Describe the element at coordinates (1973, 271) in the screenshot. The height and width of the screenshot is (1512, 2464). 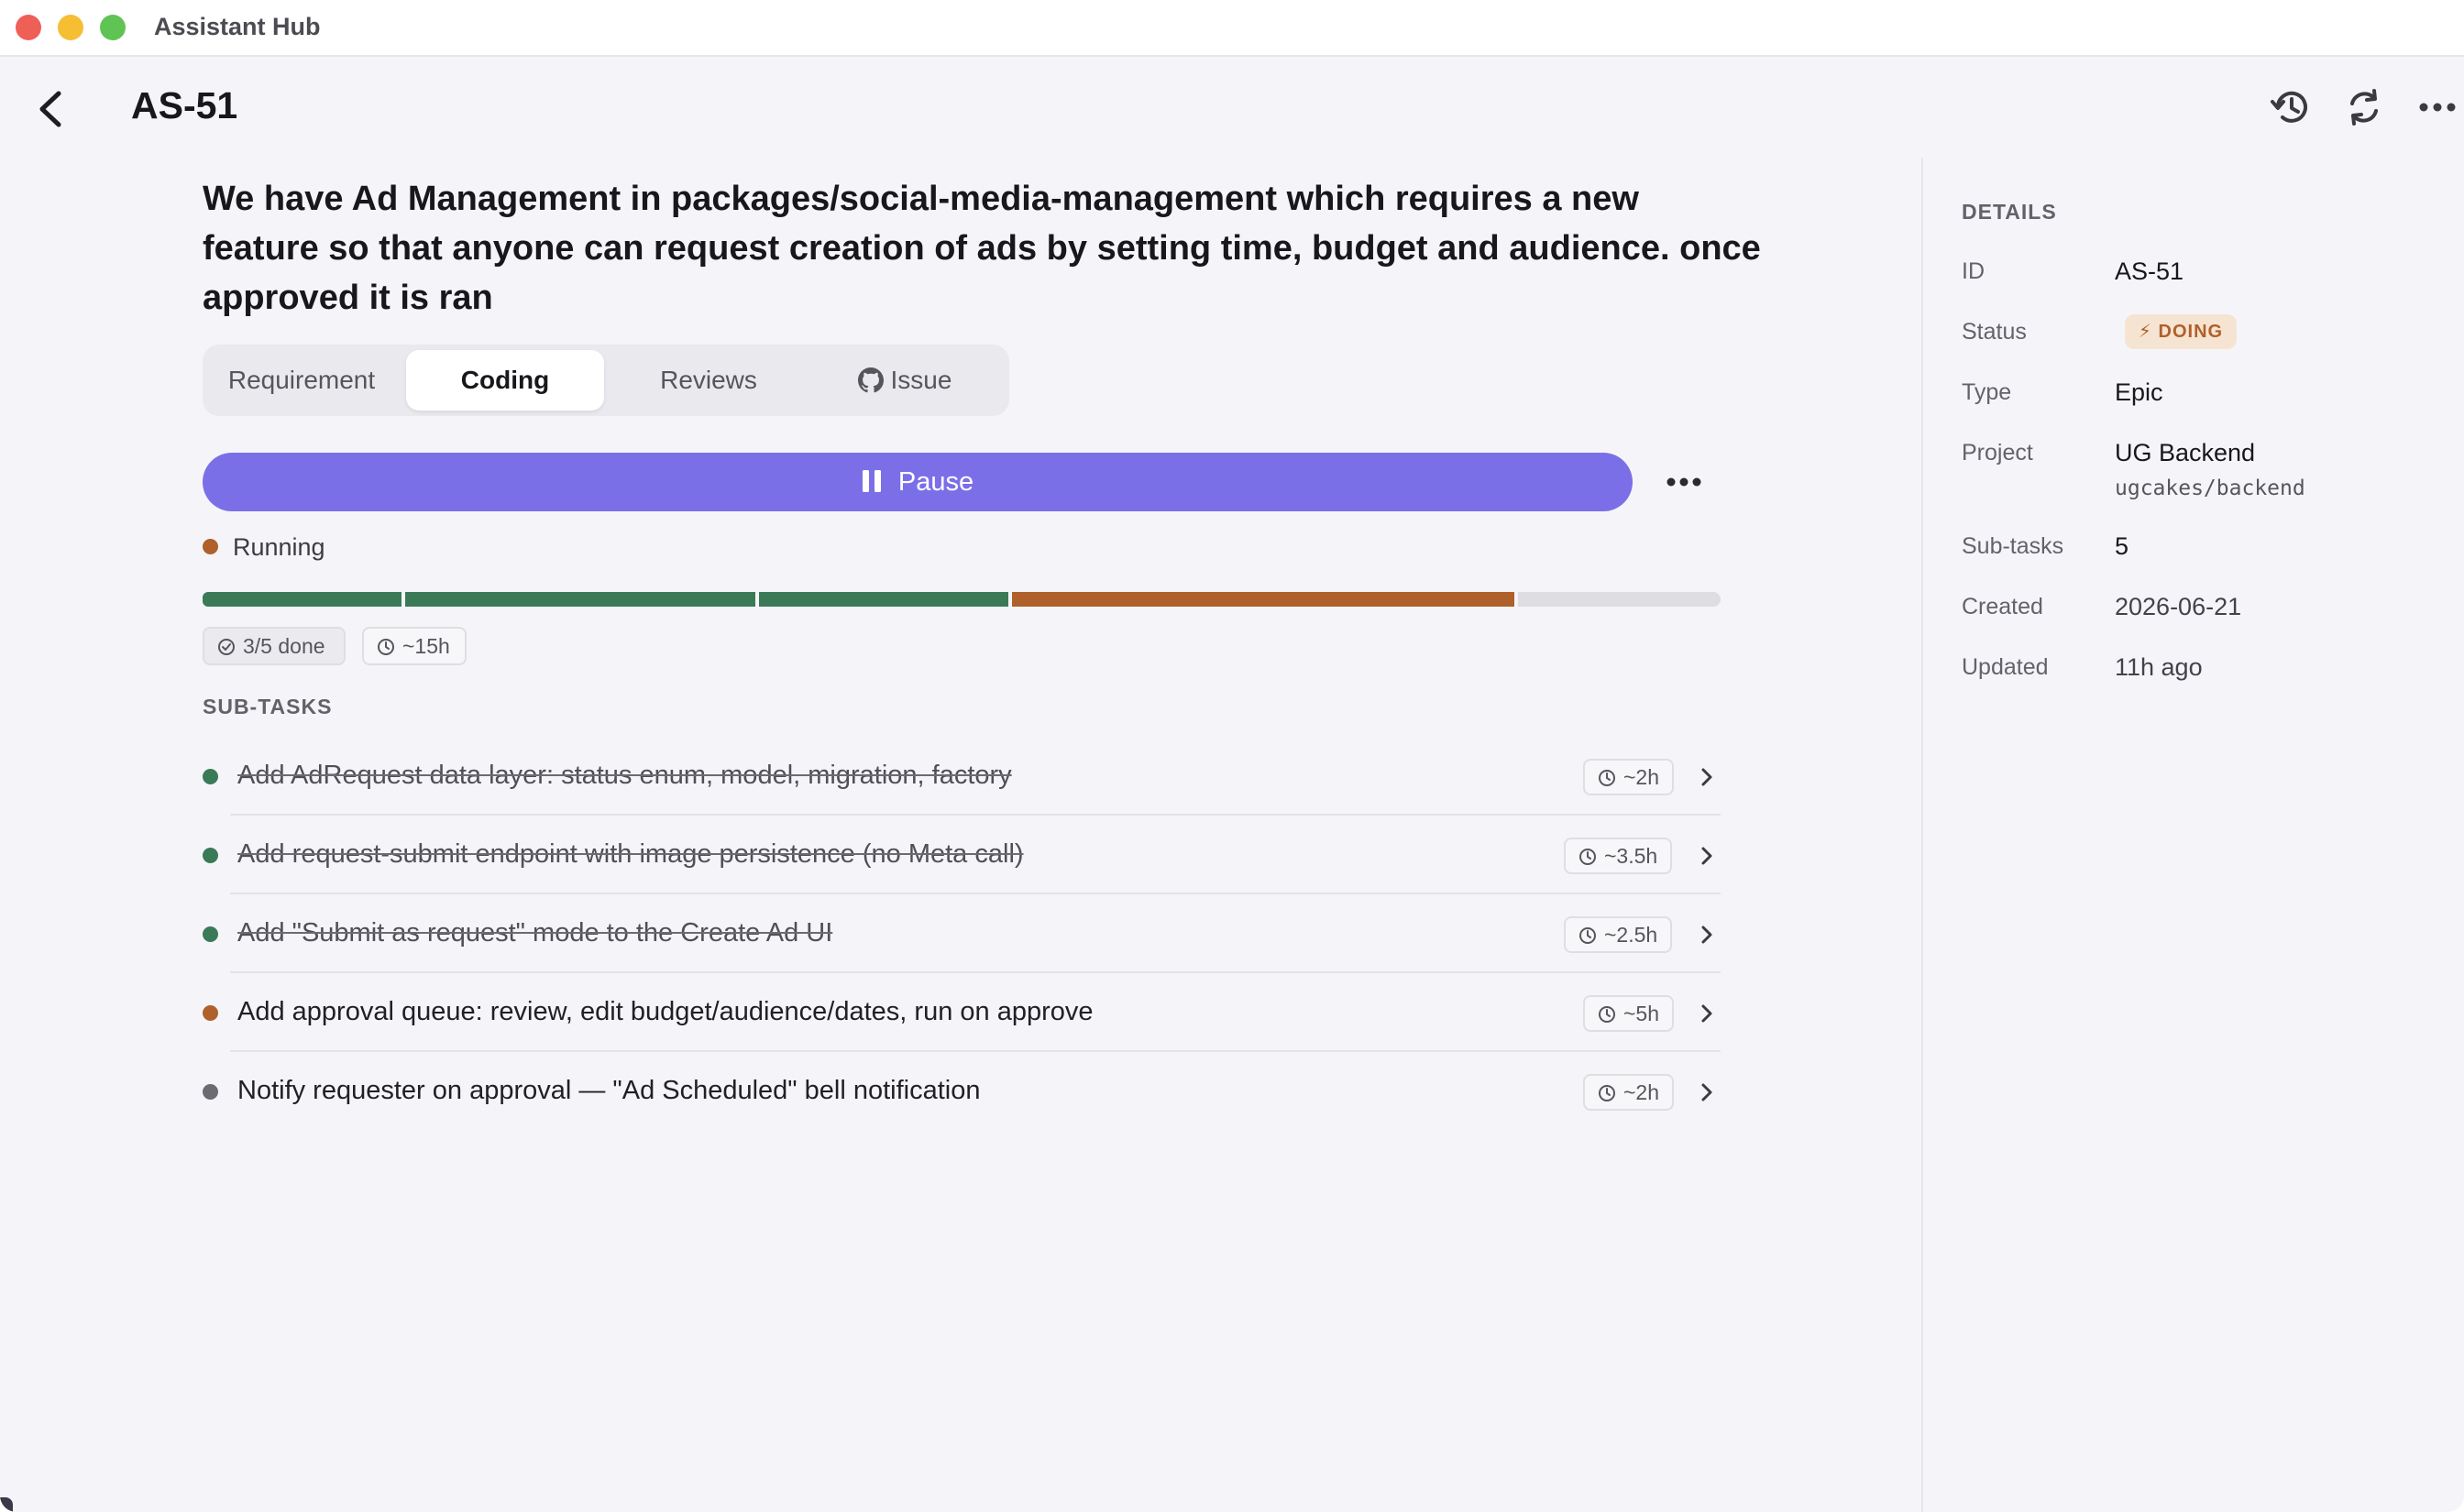
I see `detail-id-label: ID` at that location.